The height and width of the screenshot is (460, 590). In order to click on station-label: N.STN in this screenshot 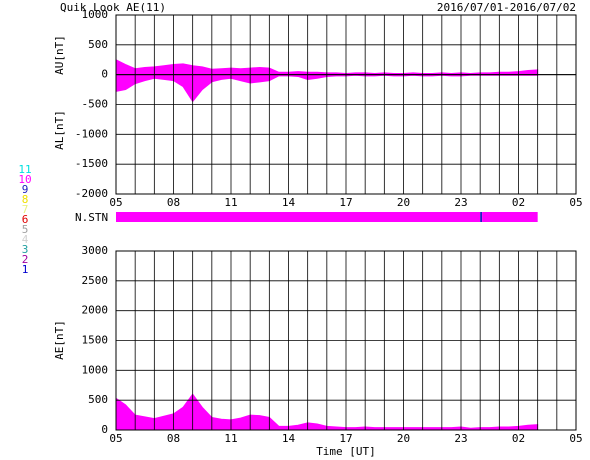, I will do `click(91, 217)`.